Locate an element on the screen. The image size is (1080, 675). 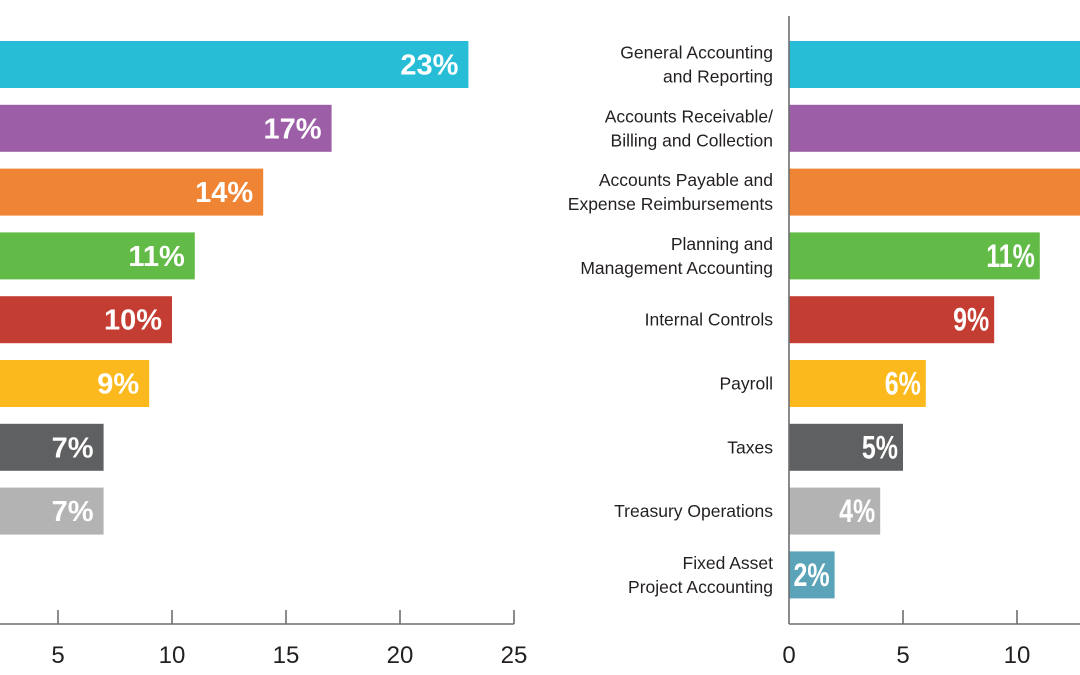
right-category-label: Taxes is located at coordinates (750, 447).